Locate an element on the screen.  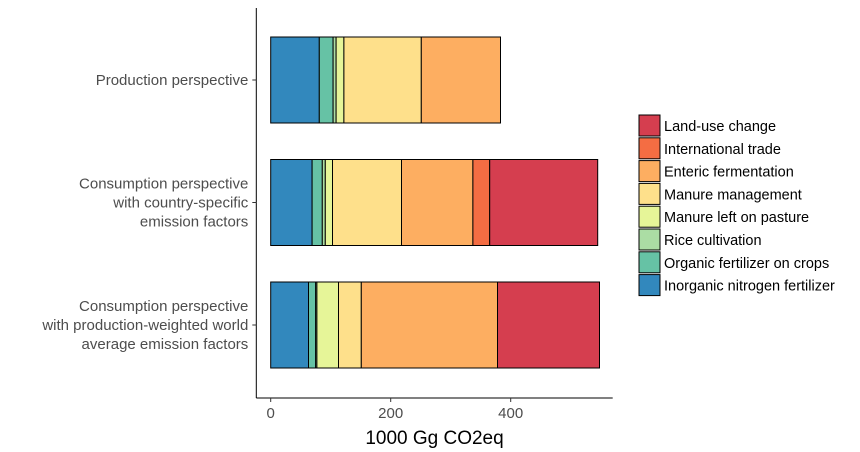
legend-label: Manure left on pasture is located at coordinates (736, 218).